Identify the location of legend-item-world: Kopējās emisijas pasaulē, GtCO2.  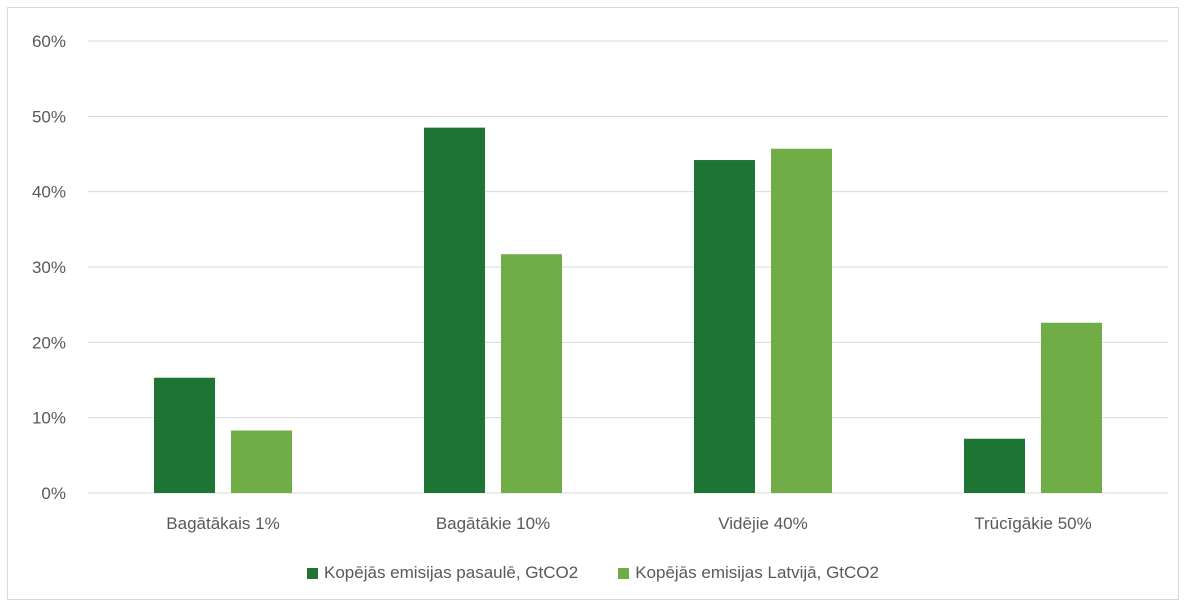
(442, 573).